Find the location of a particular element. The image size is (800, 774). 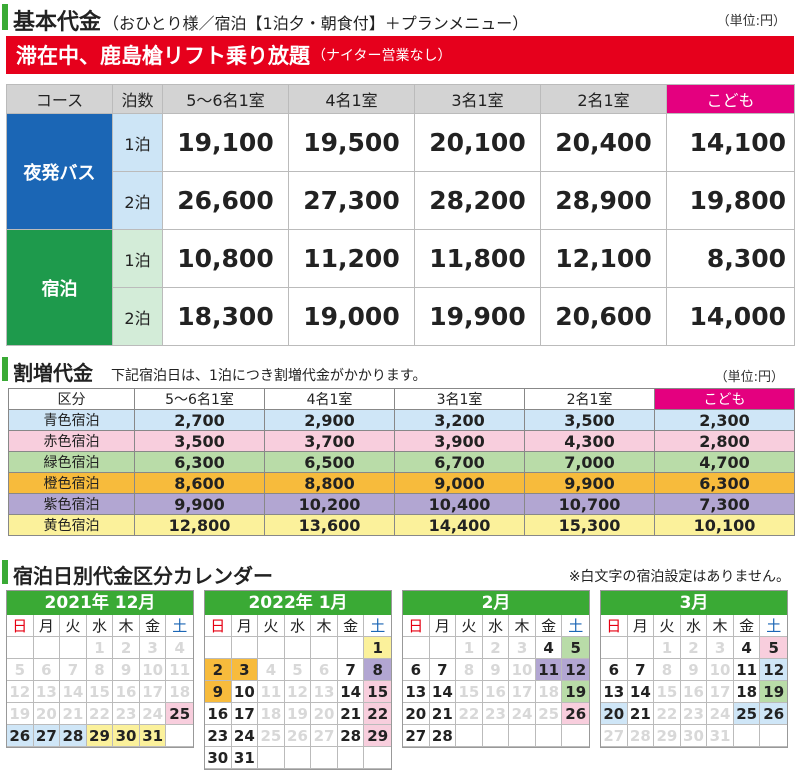

course-cell: 宿泊 is located at coordinates (59, 287).